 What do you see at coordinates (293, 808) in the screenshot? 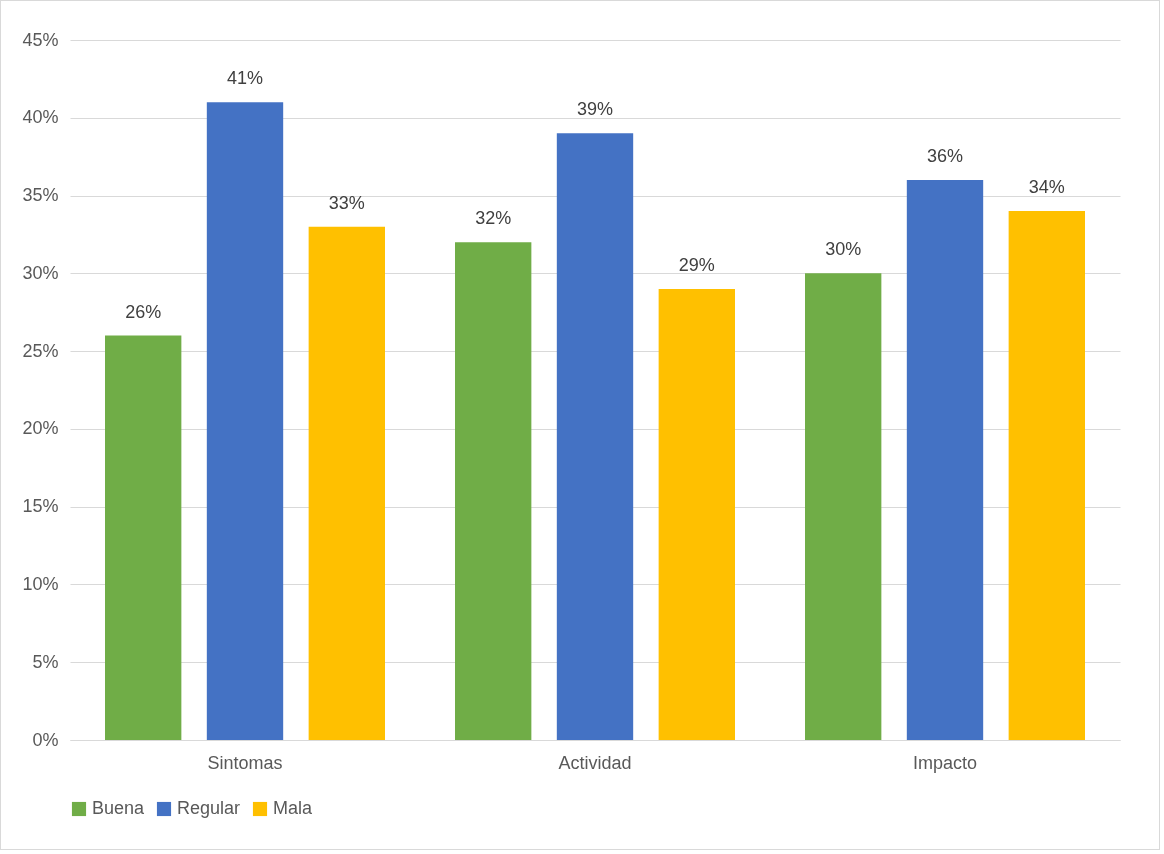
I see `legend-label: Mala` at bounding box center [293, 808].